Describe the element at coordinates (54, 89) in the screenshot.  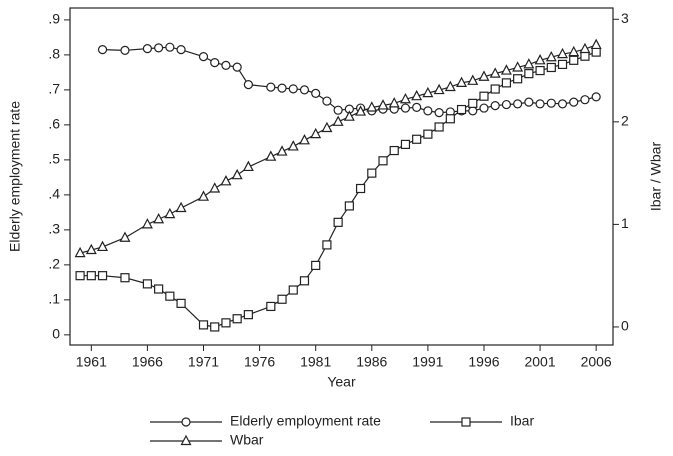
I see `y-tick-label: .7` at that location.